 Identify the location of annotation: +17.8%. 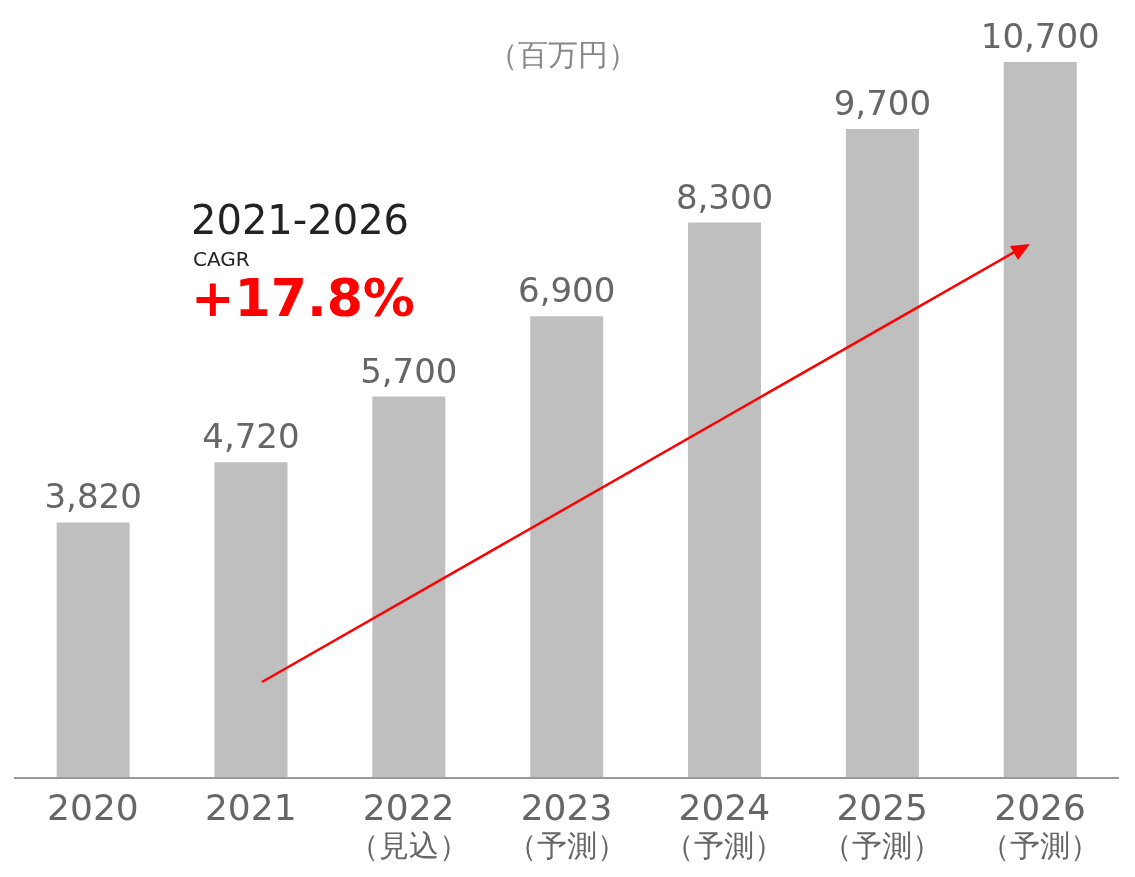
(303, 298).